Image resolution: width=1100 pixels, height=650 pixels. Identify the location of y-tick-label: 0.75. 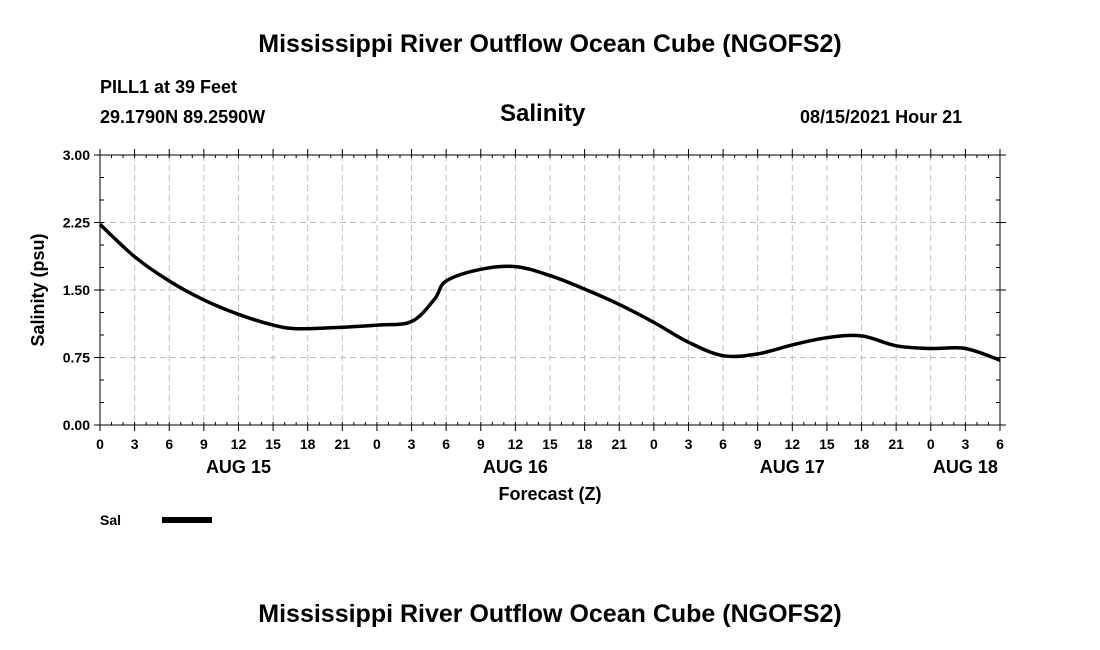
(76, 358).